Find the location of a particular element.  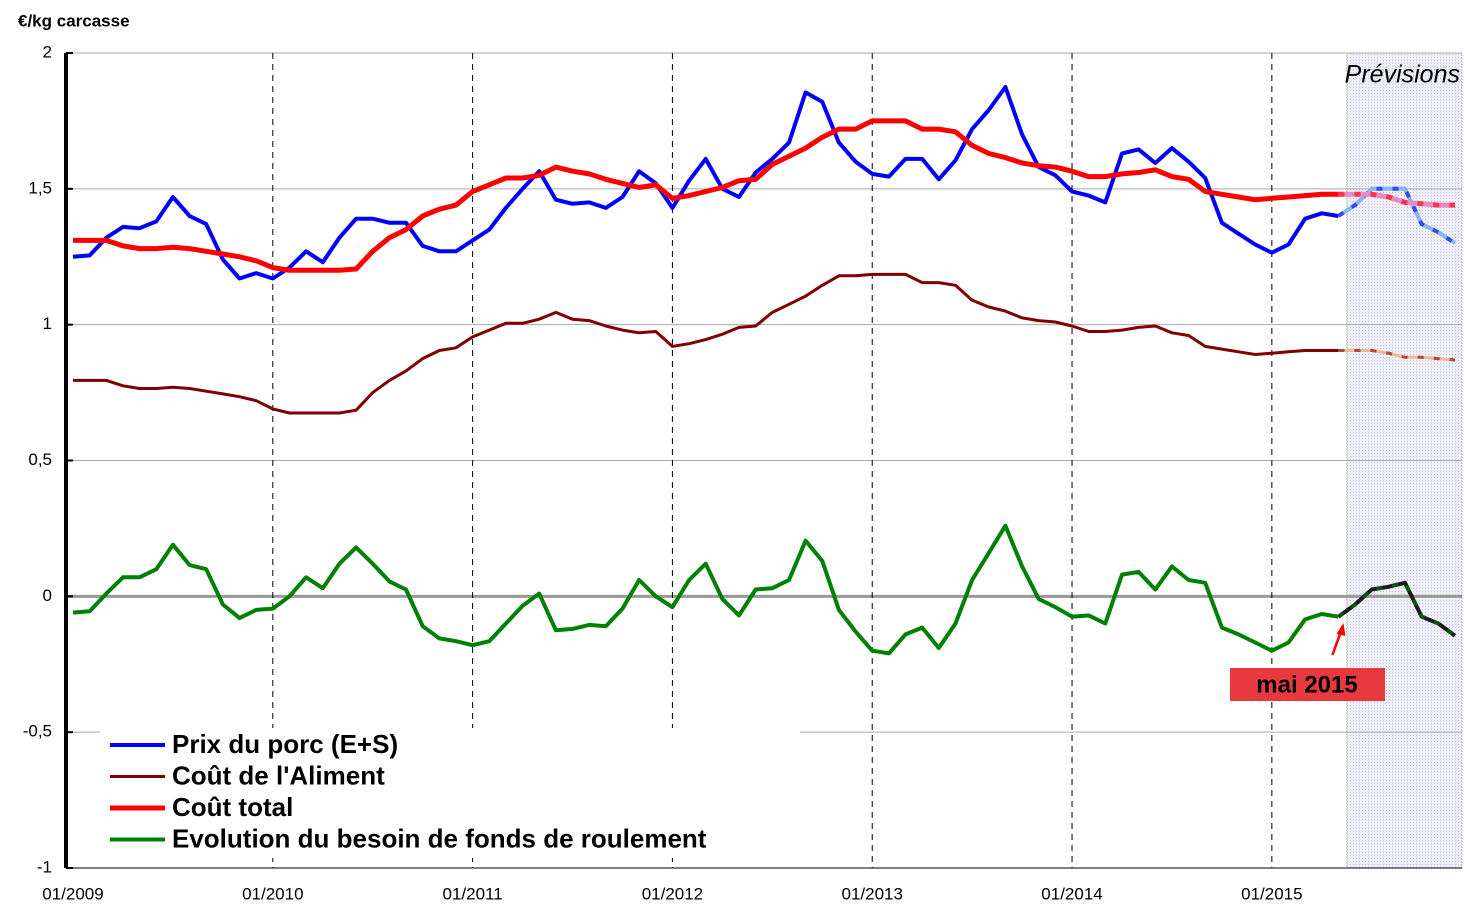

annotation-text: mai 2015 is located at coordinates (1306, 684).